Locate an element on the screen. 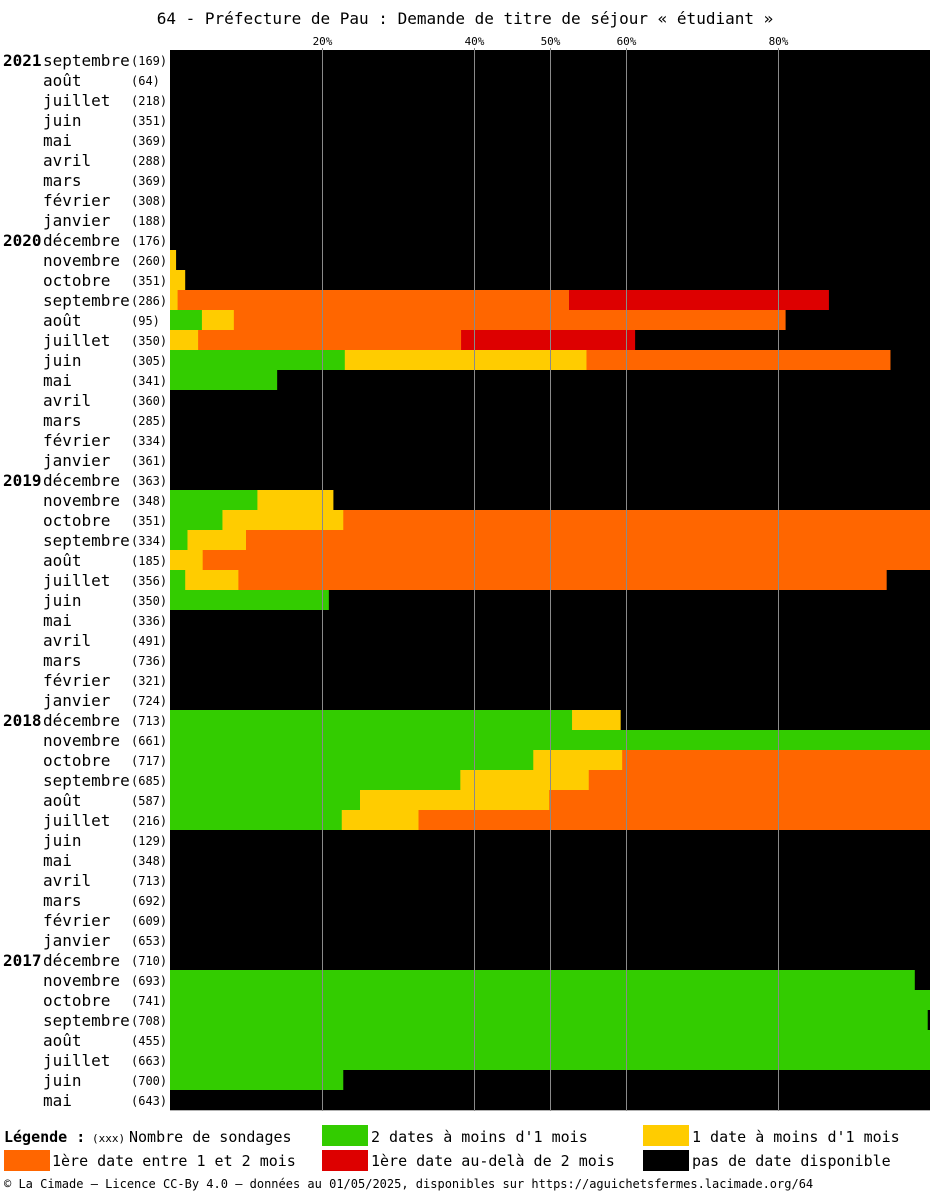 This screenshot has width=930, height=1195. row-count-label: (95) is located at coordinates (145, 321).